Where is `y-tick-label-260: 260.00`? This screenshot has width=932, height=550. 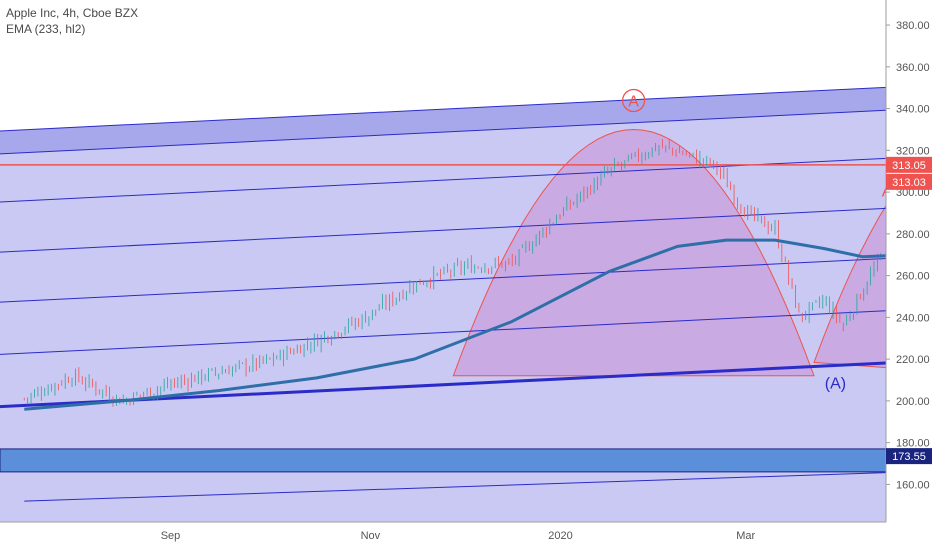
y-tick-label-260: 260.00 is located at coordinates (913, 277).